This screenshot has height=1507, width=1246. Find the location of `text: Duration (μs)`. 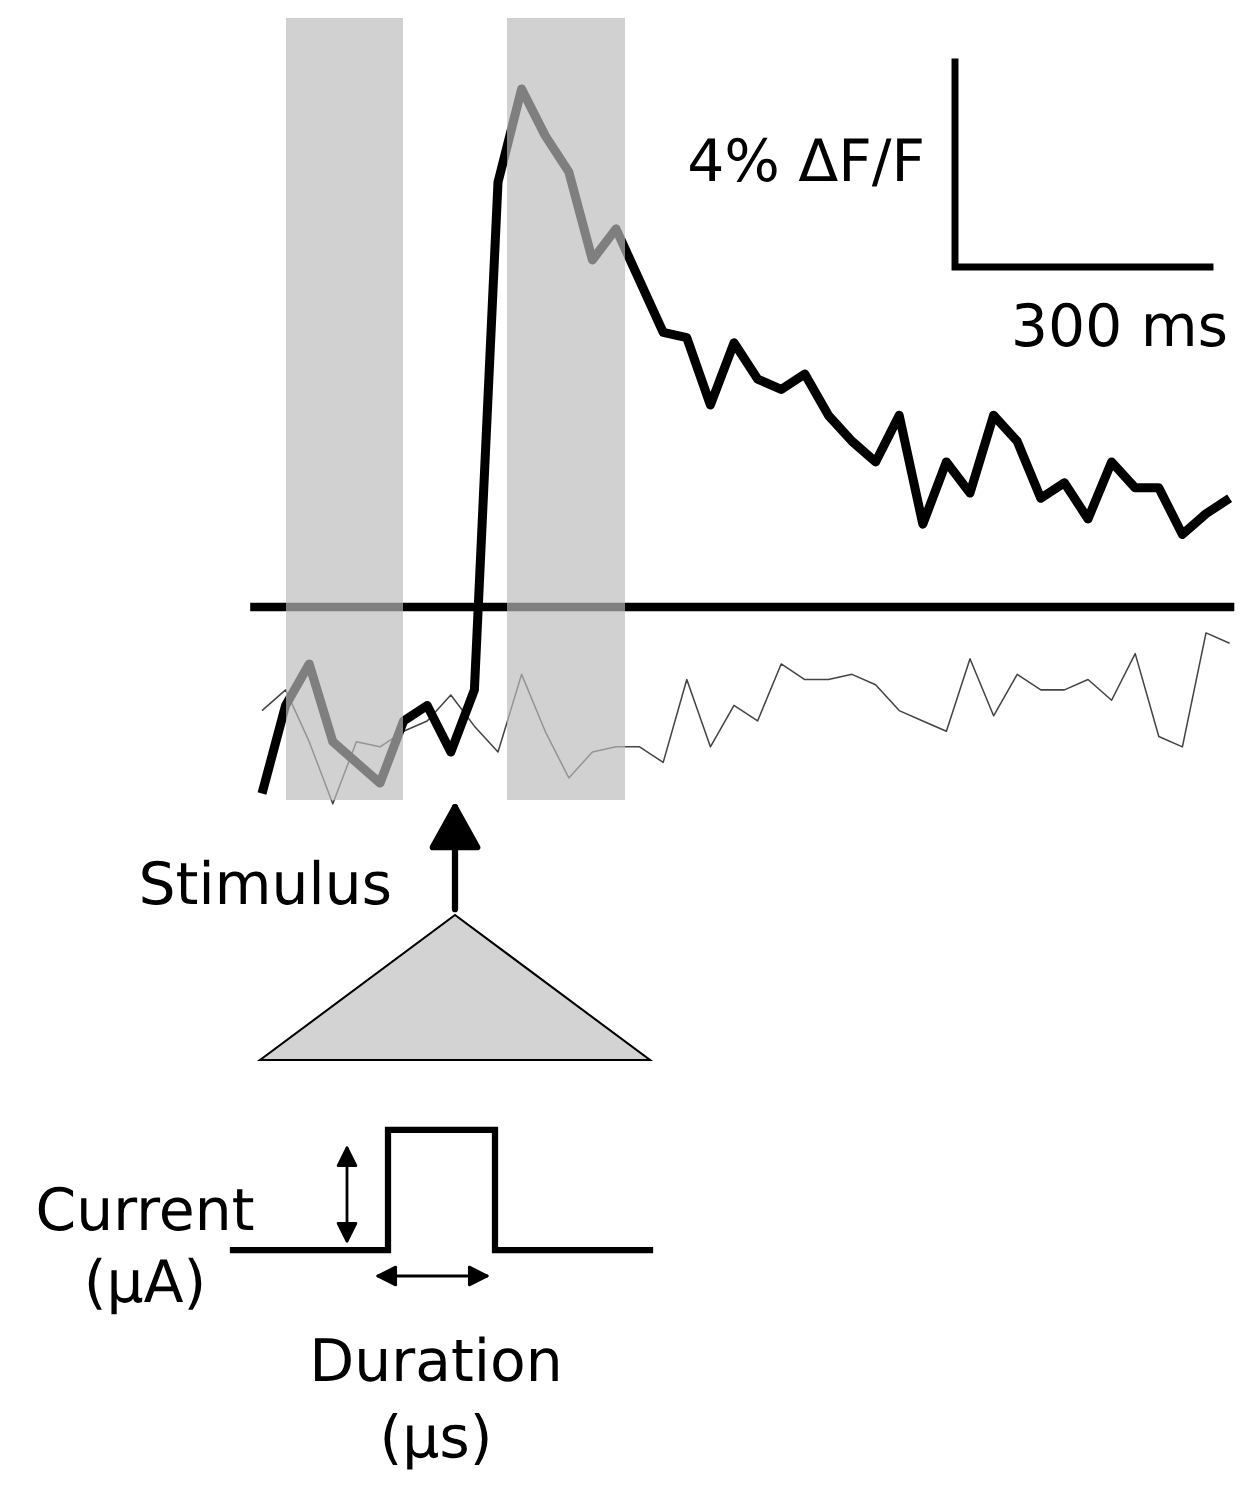

text: Duration (μs) is located at coordinates (436, 1403).